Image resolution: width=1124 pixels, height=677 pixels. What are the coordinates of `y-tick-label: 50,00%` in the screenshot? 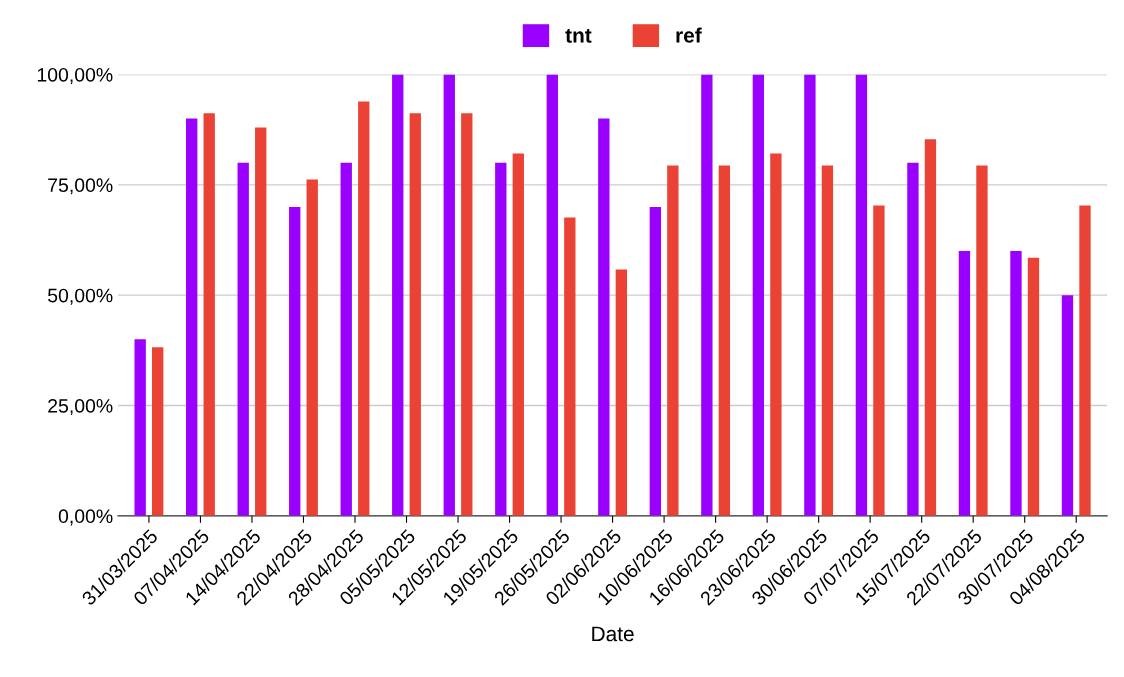 It's located at (80, 296).